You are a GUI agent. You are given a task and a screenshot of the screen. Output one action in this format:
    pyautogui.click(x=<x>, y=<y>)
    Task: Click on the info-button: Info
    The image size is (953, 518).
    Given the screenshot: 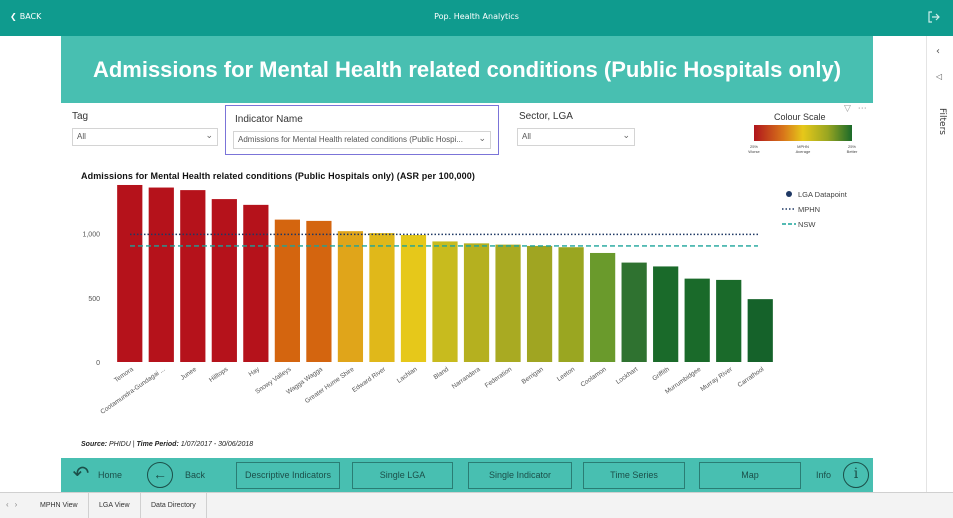 What is the action you would take?
    pyautogui.click(x=824, y=475)
    